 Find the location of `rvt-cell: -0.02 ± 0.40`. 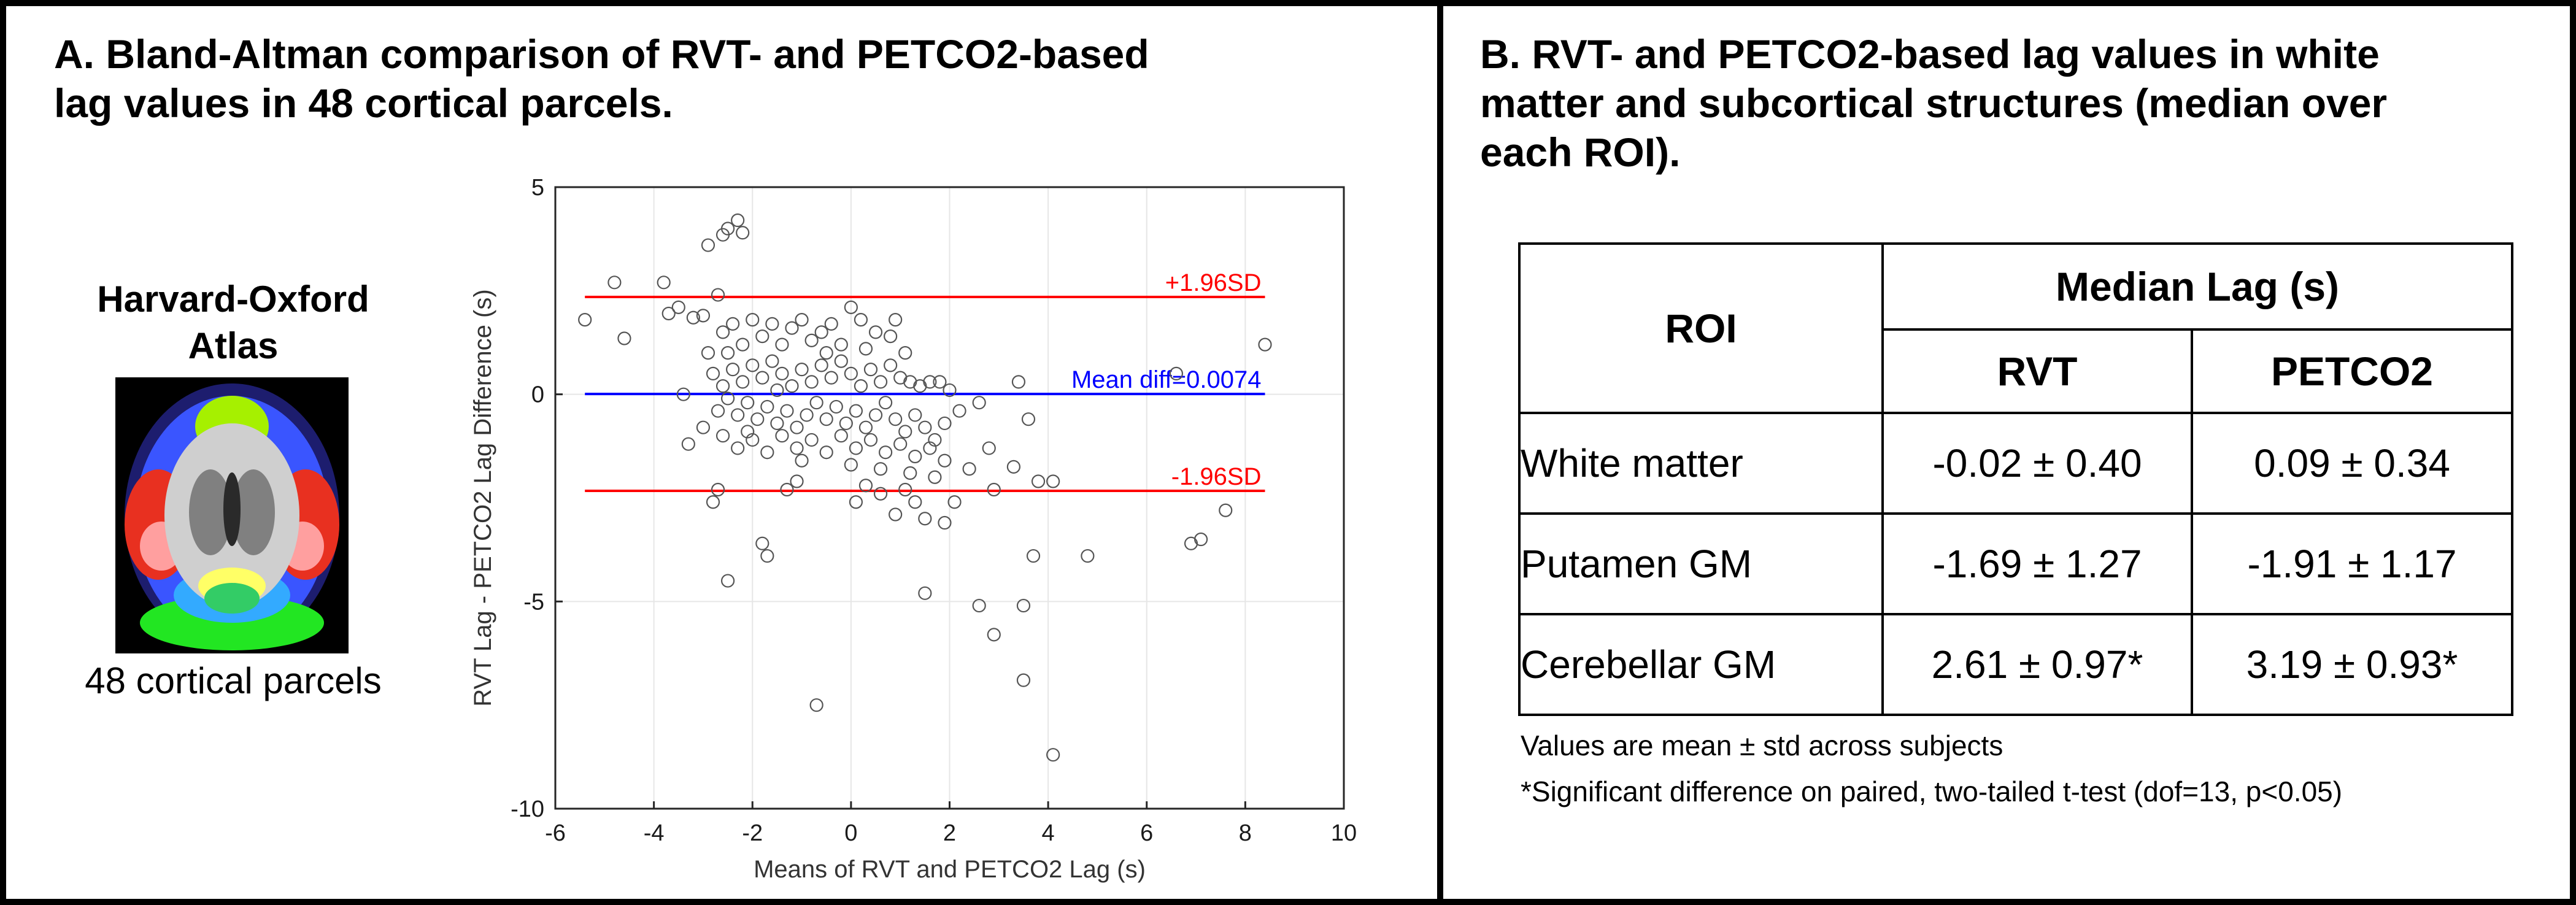

rvt-cell: -0.02 ± 0.40 is located at coordinates (2037, 463).